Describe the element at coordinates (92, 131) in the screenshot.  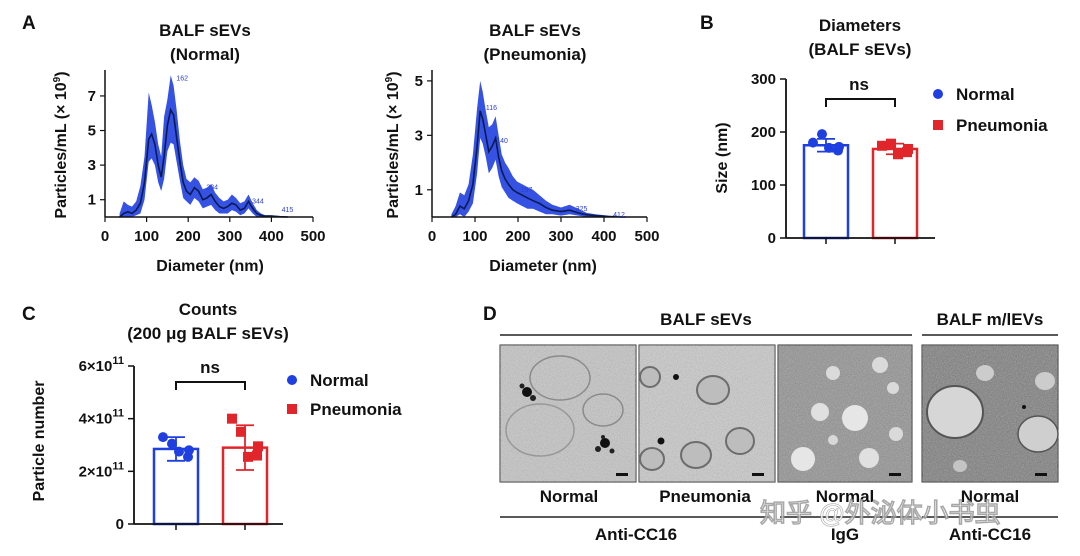
I see `nta-normal-y-tick-label: 5` at that location.